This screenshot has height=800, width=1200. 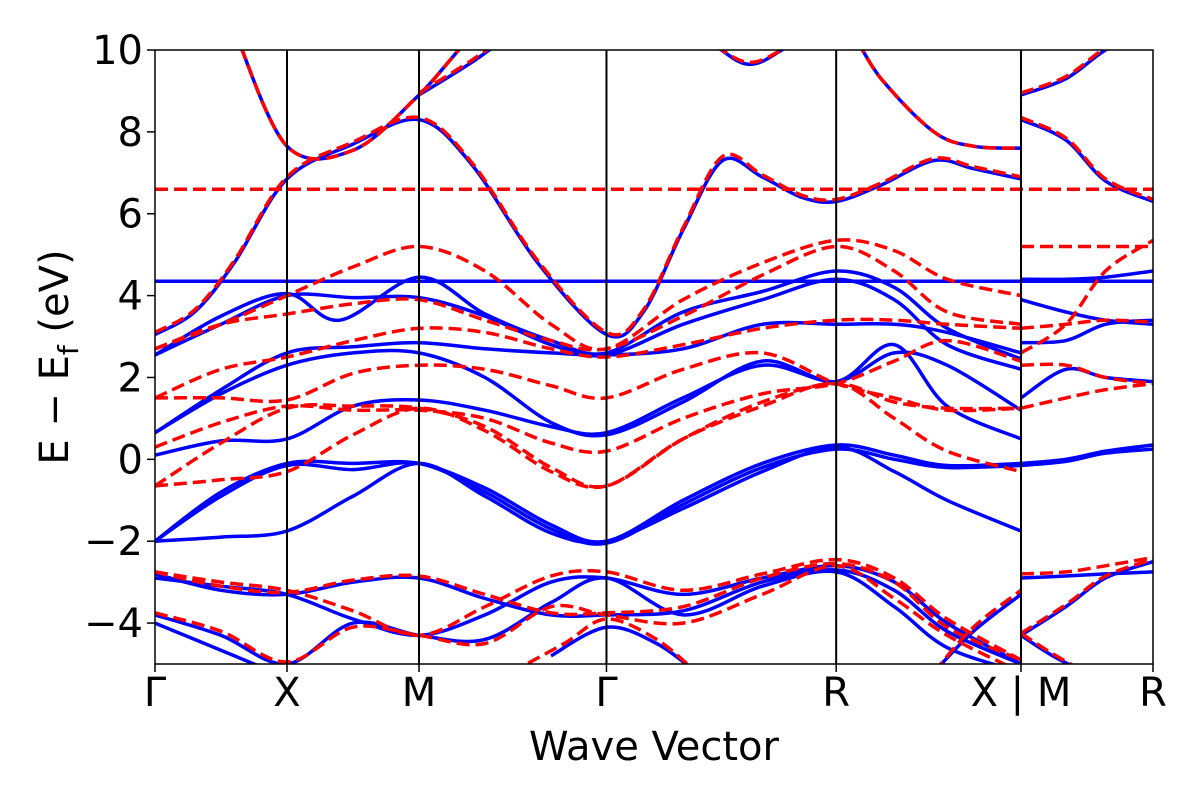 I want to click on x-tick-label-5: X | M, so click(x=1021, y=693).